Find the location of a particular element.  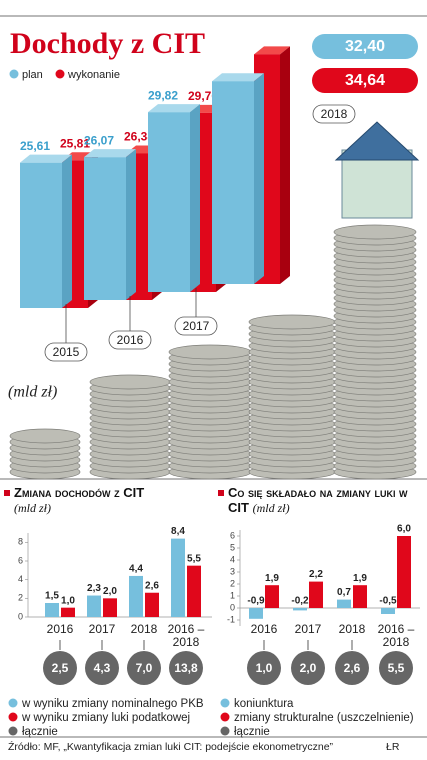

value-label: 2,3 is located at coordinates (94, 588).